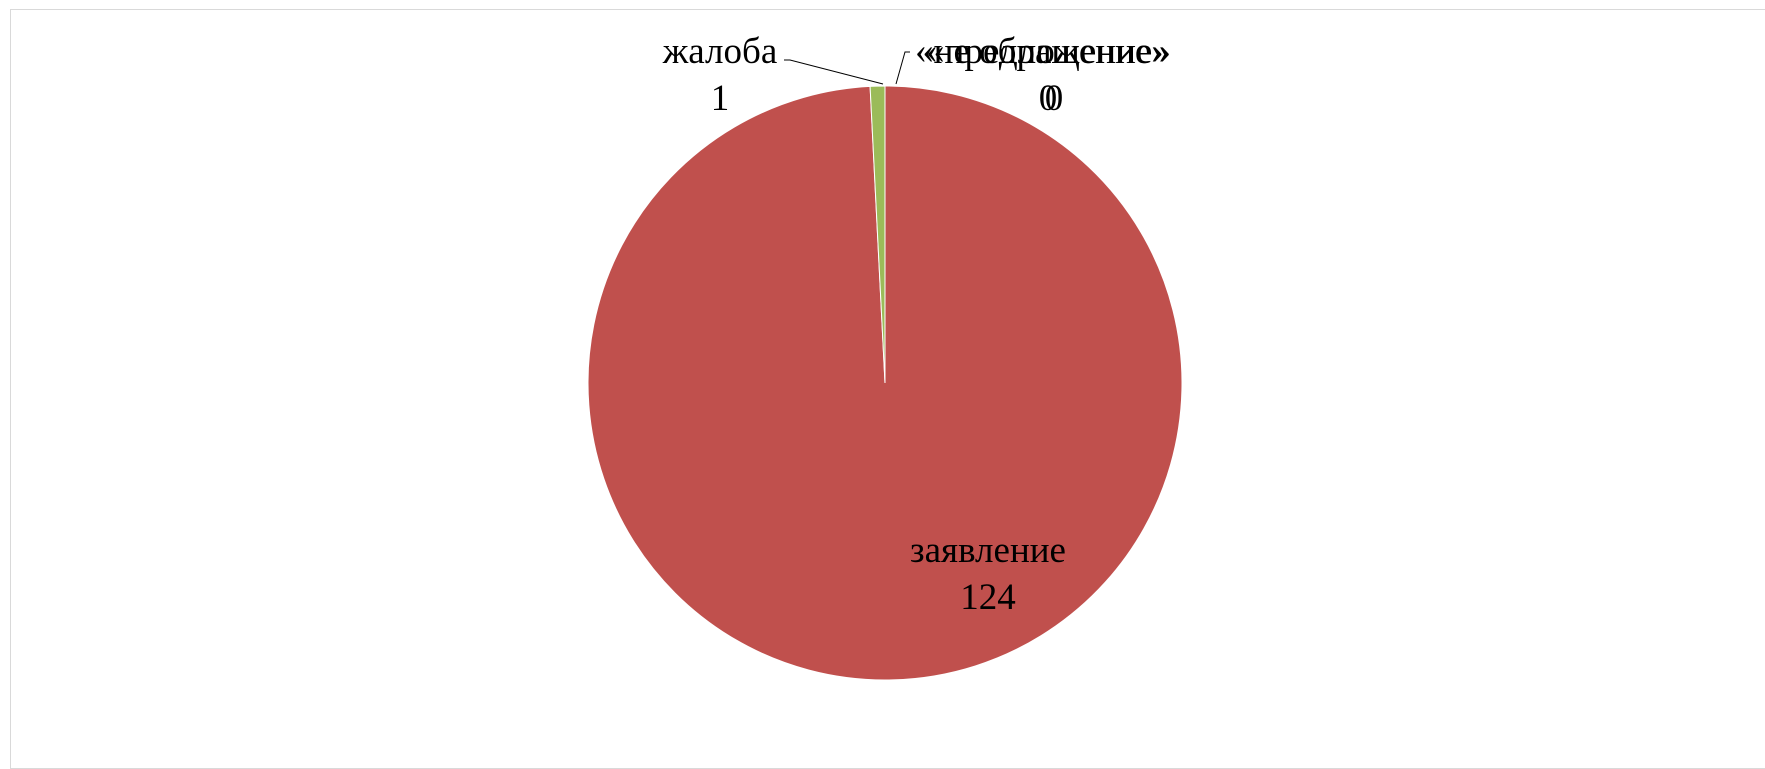 The image size is (1765, 769). I want to click on data-label-zayavlenie-value: 124, so click(988, 597).